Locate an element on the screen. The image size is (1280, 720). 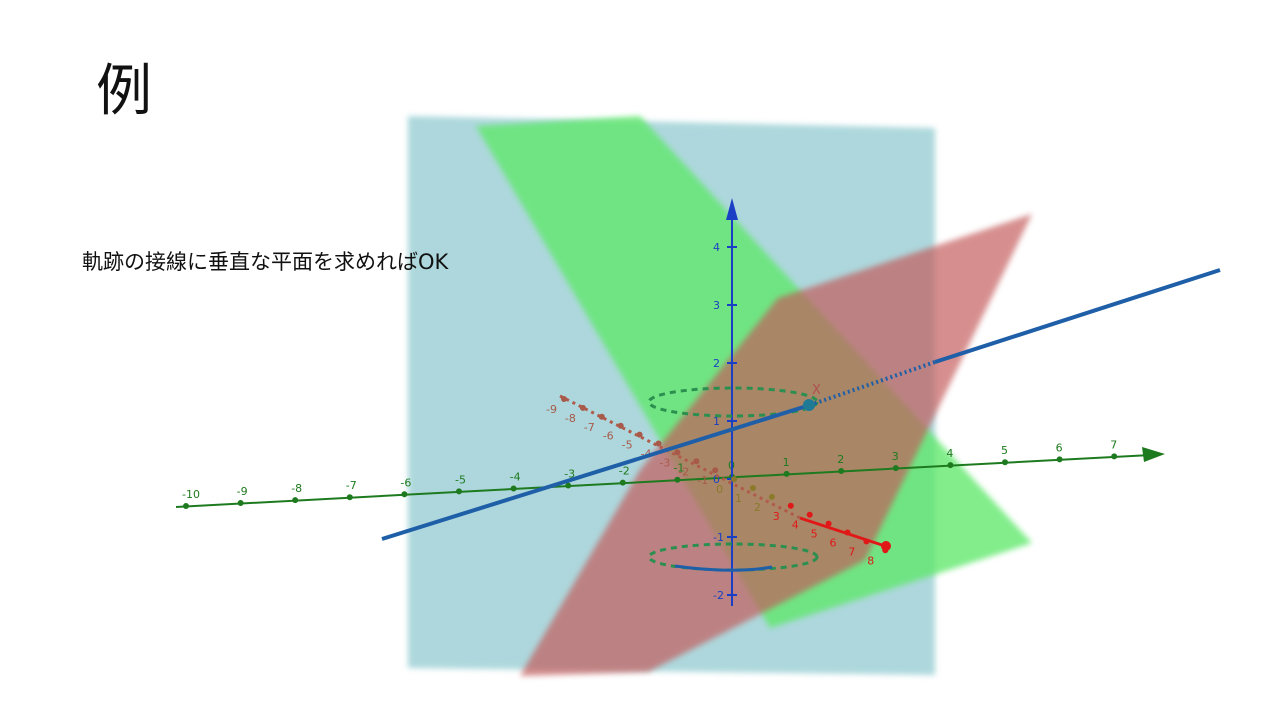
blue-axis-tick-label: 1 is located at coordinates (716, 421).